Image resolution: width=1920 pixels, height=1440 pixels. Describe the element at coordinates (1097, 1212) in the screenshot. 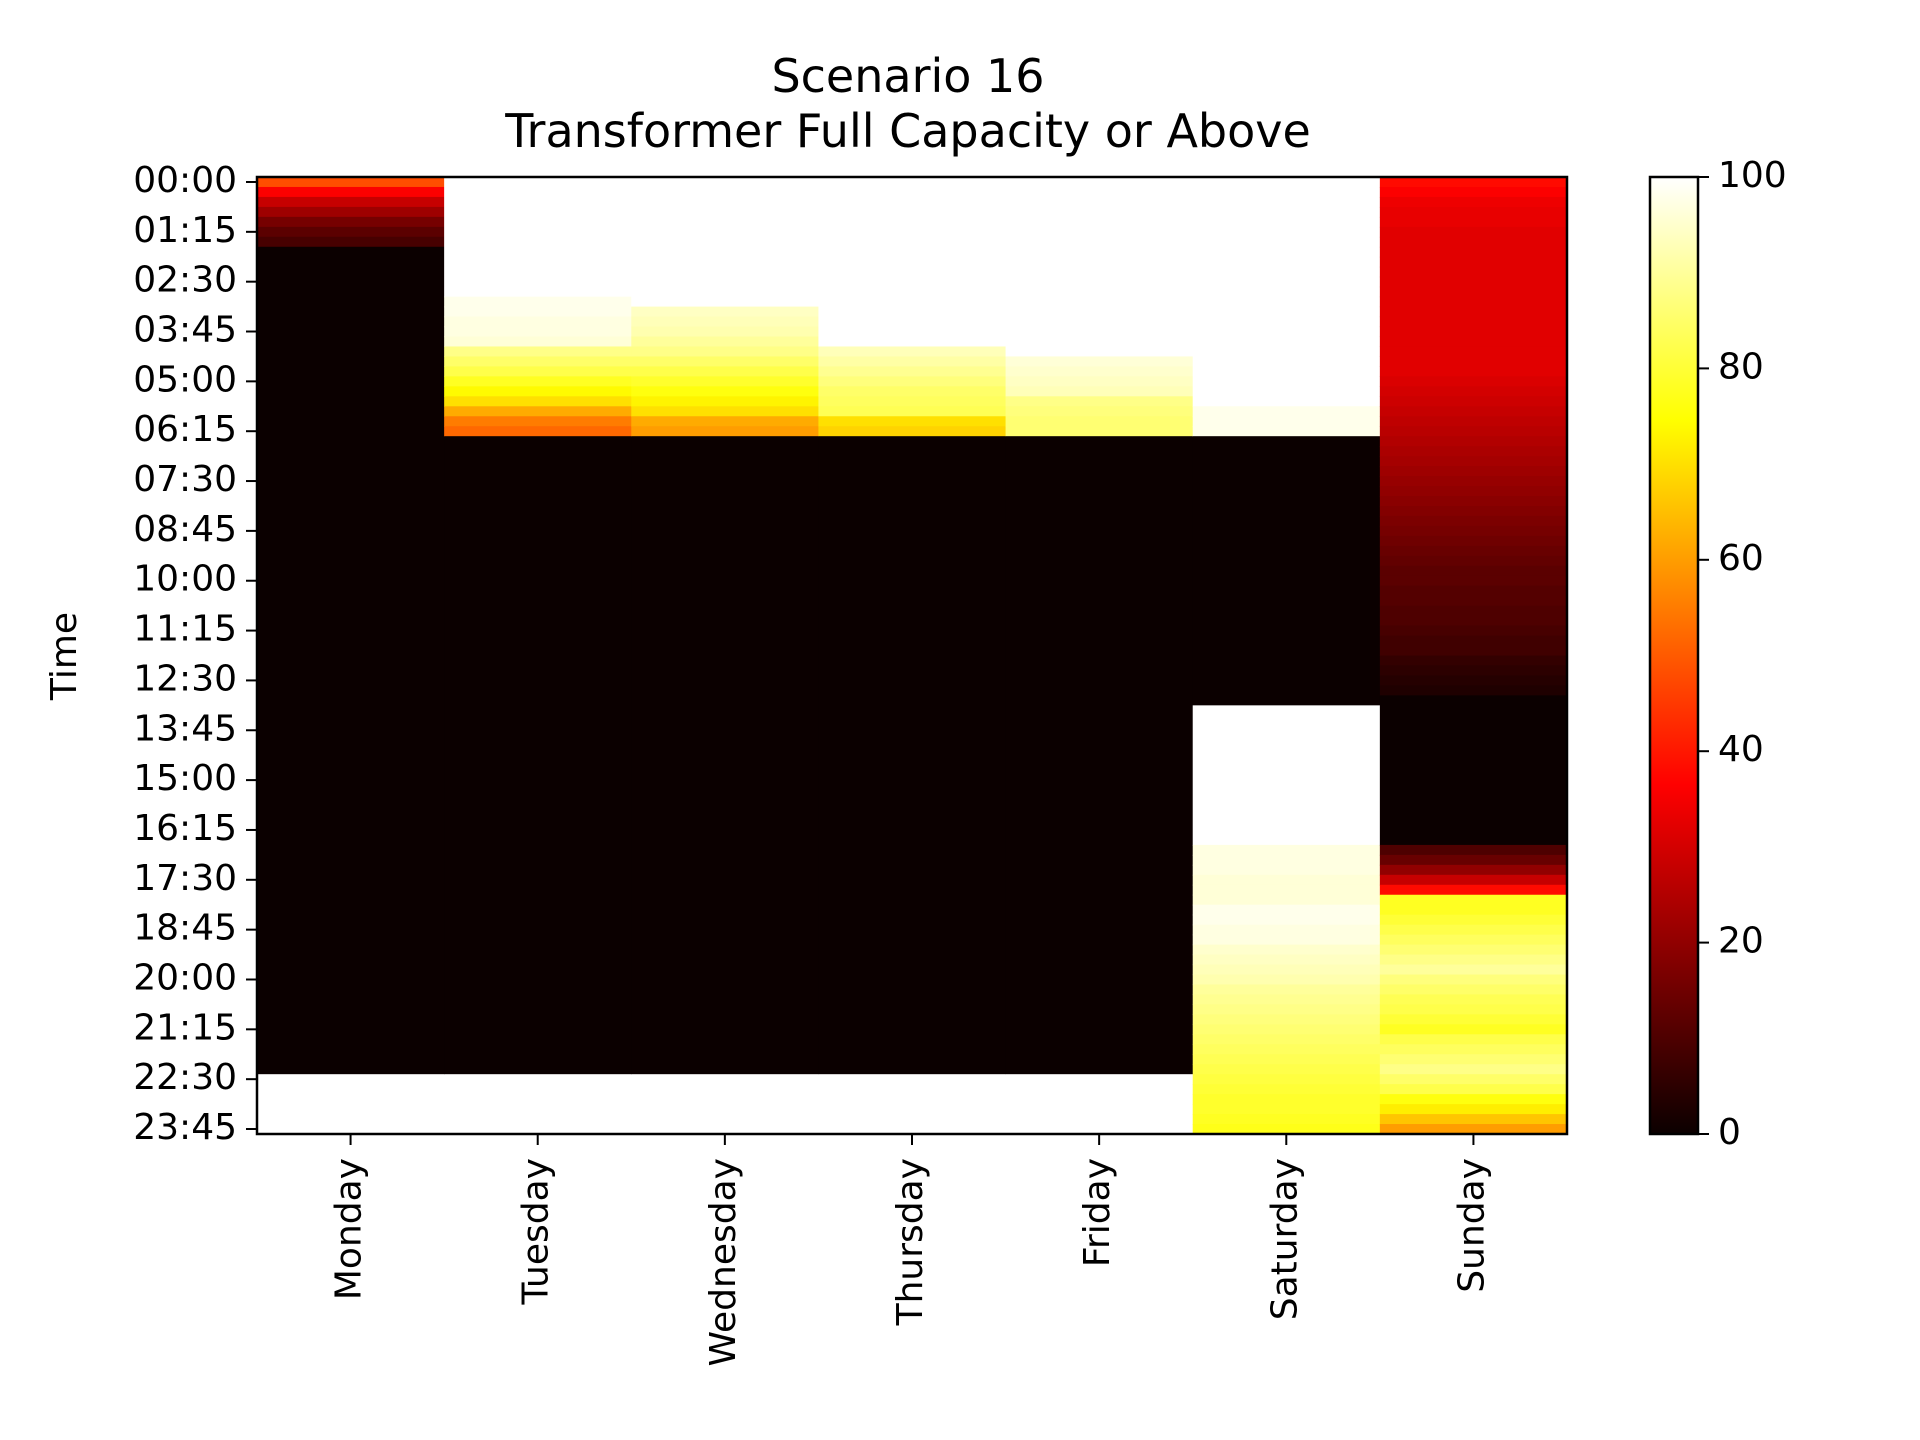

I see `x-tick-label-friday: Friday` at that location.